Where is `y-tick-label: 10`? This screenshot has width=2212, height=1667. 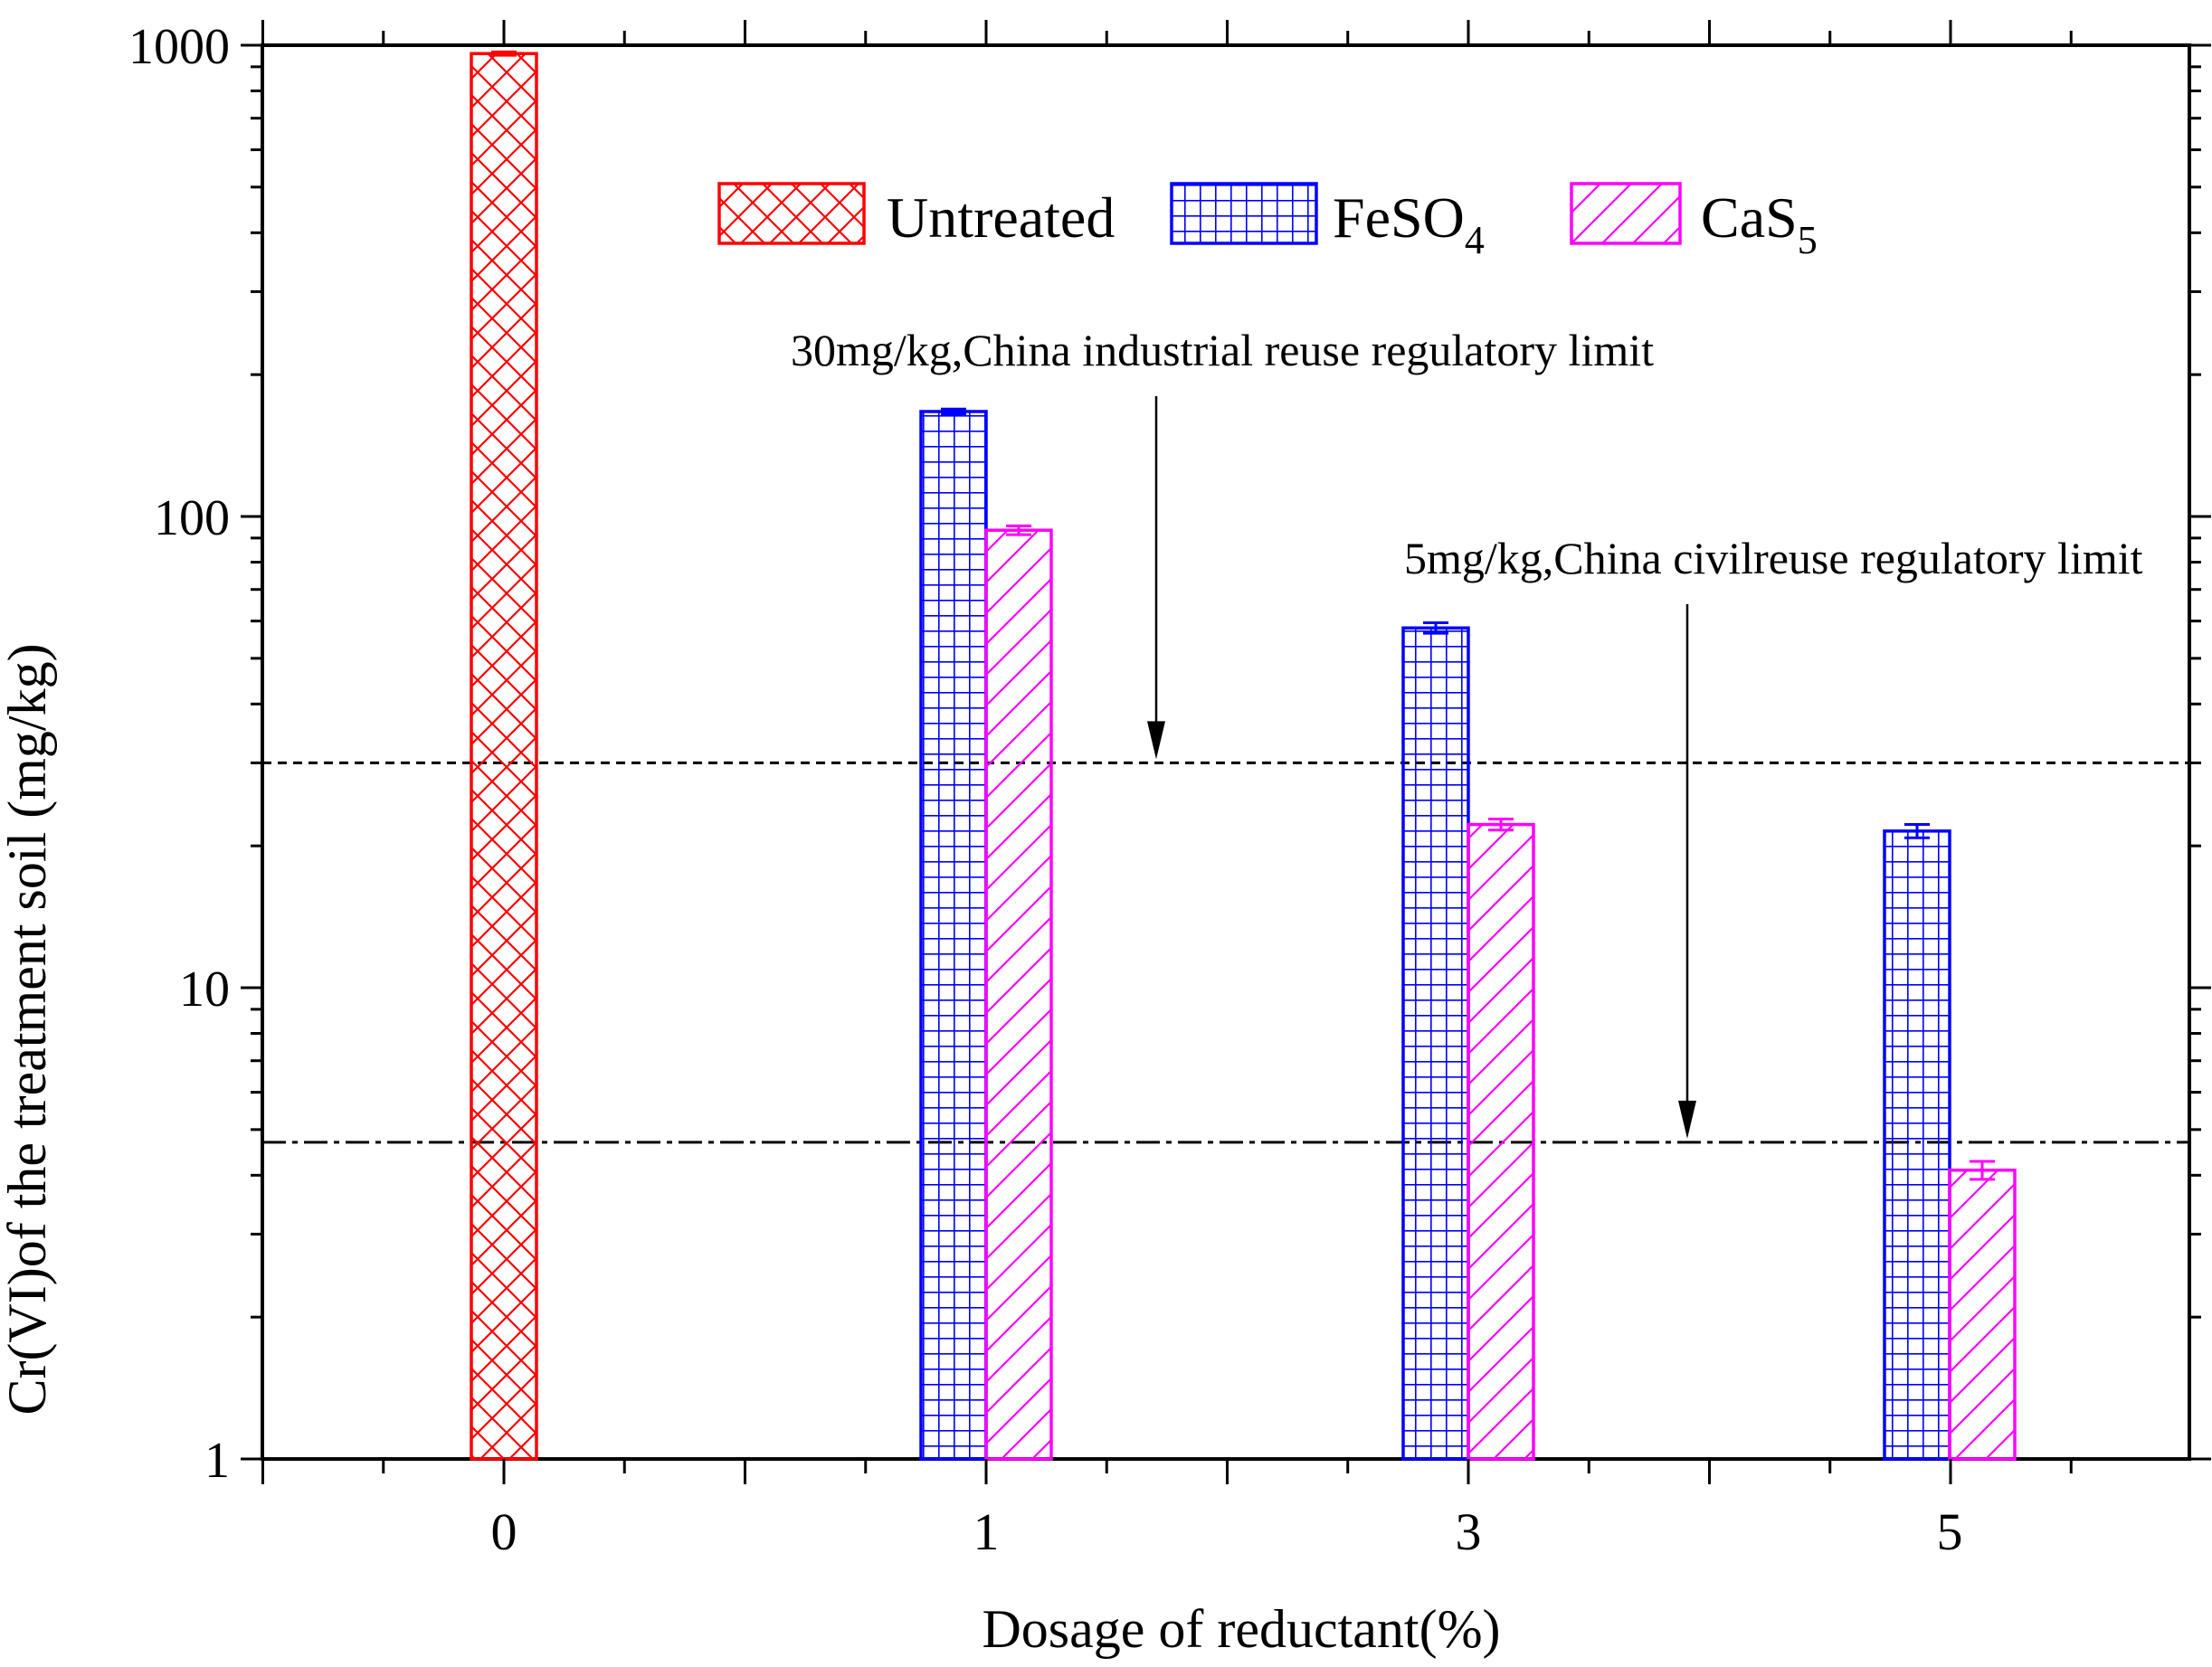 y-tick-label: 10 is located at coordinates (205, 989).